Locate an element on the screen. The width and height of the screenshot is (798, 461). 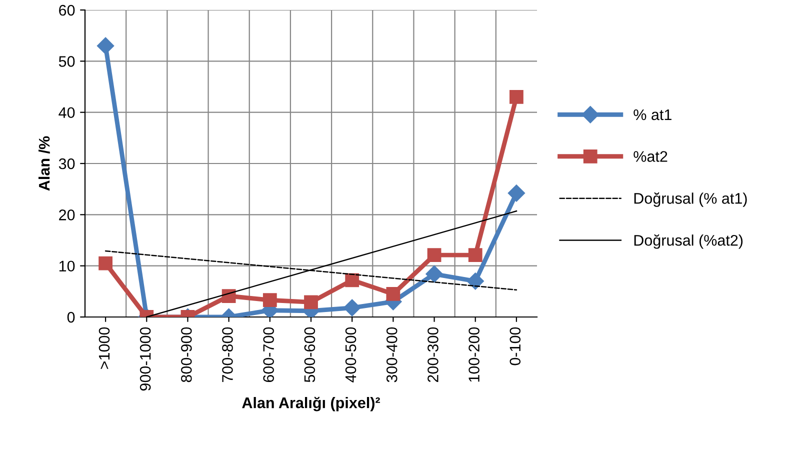
y-tick-label: 10 is located at coordinates (67, 266).